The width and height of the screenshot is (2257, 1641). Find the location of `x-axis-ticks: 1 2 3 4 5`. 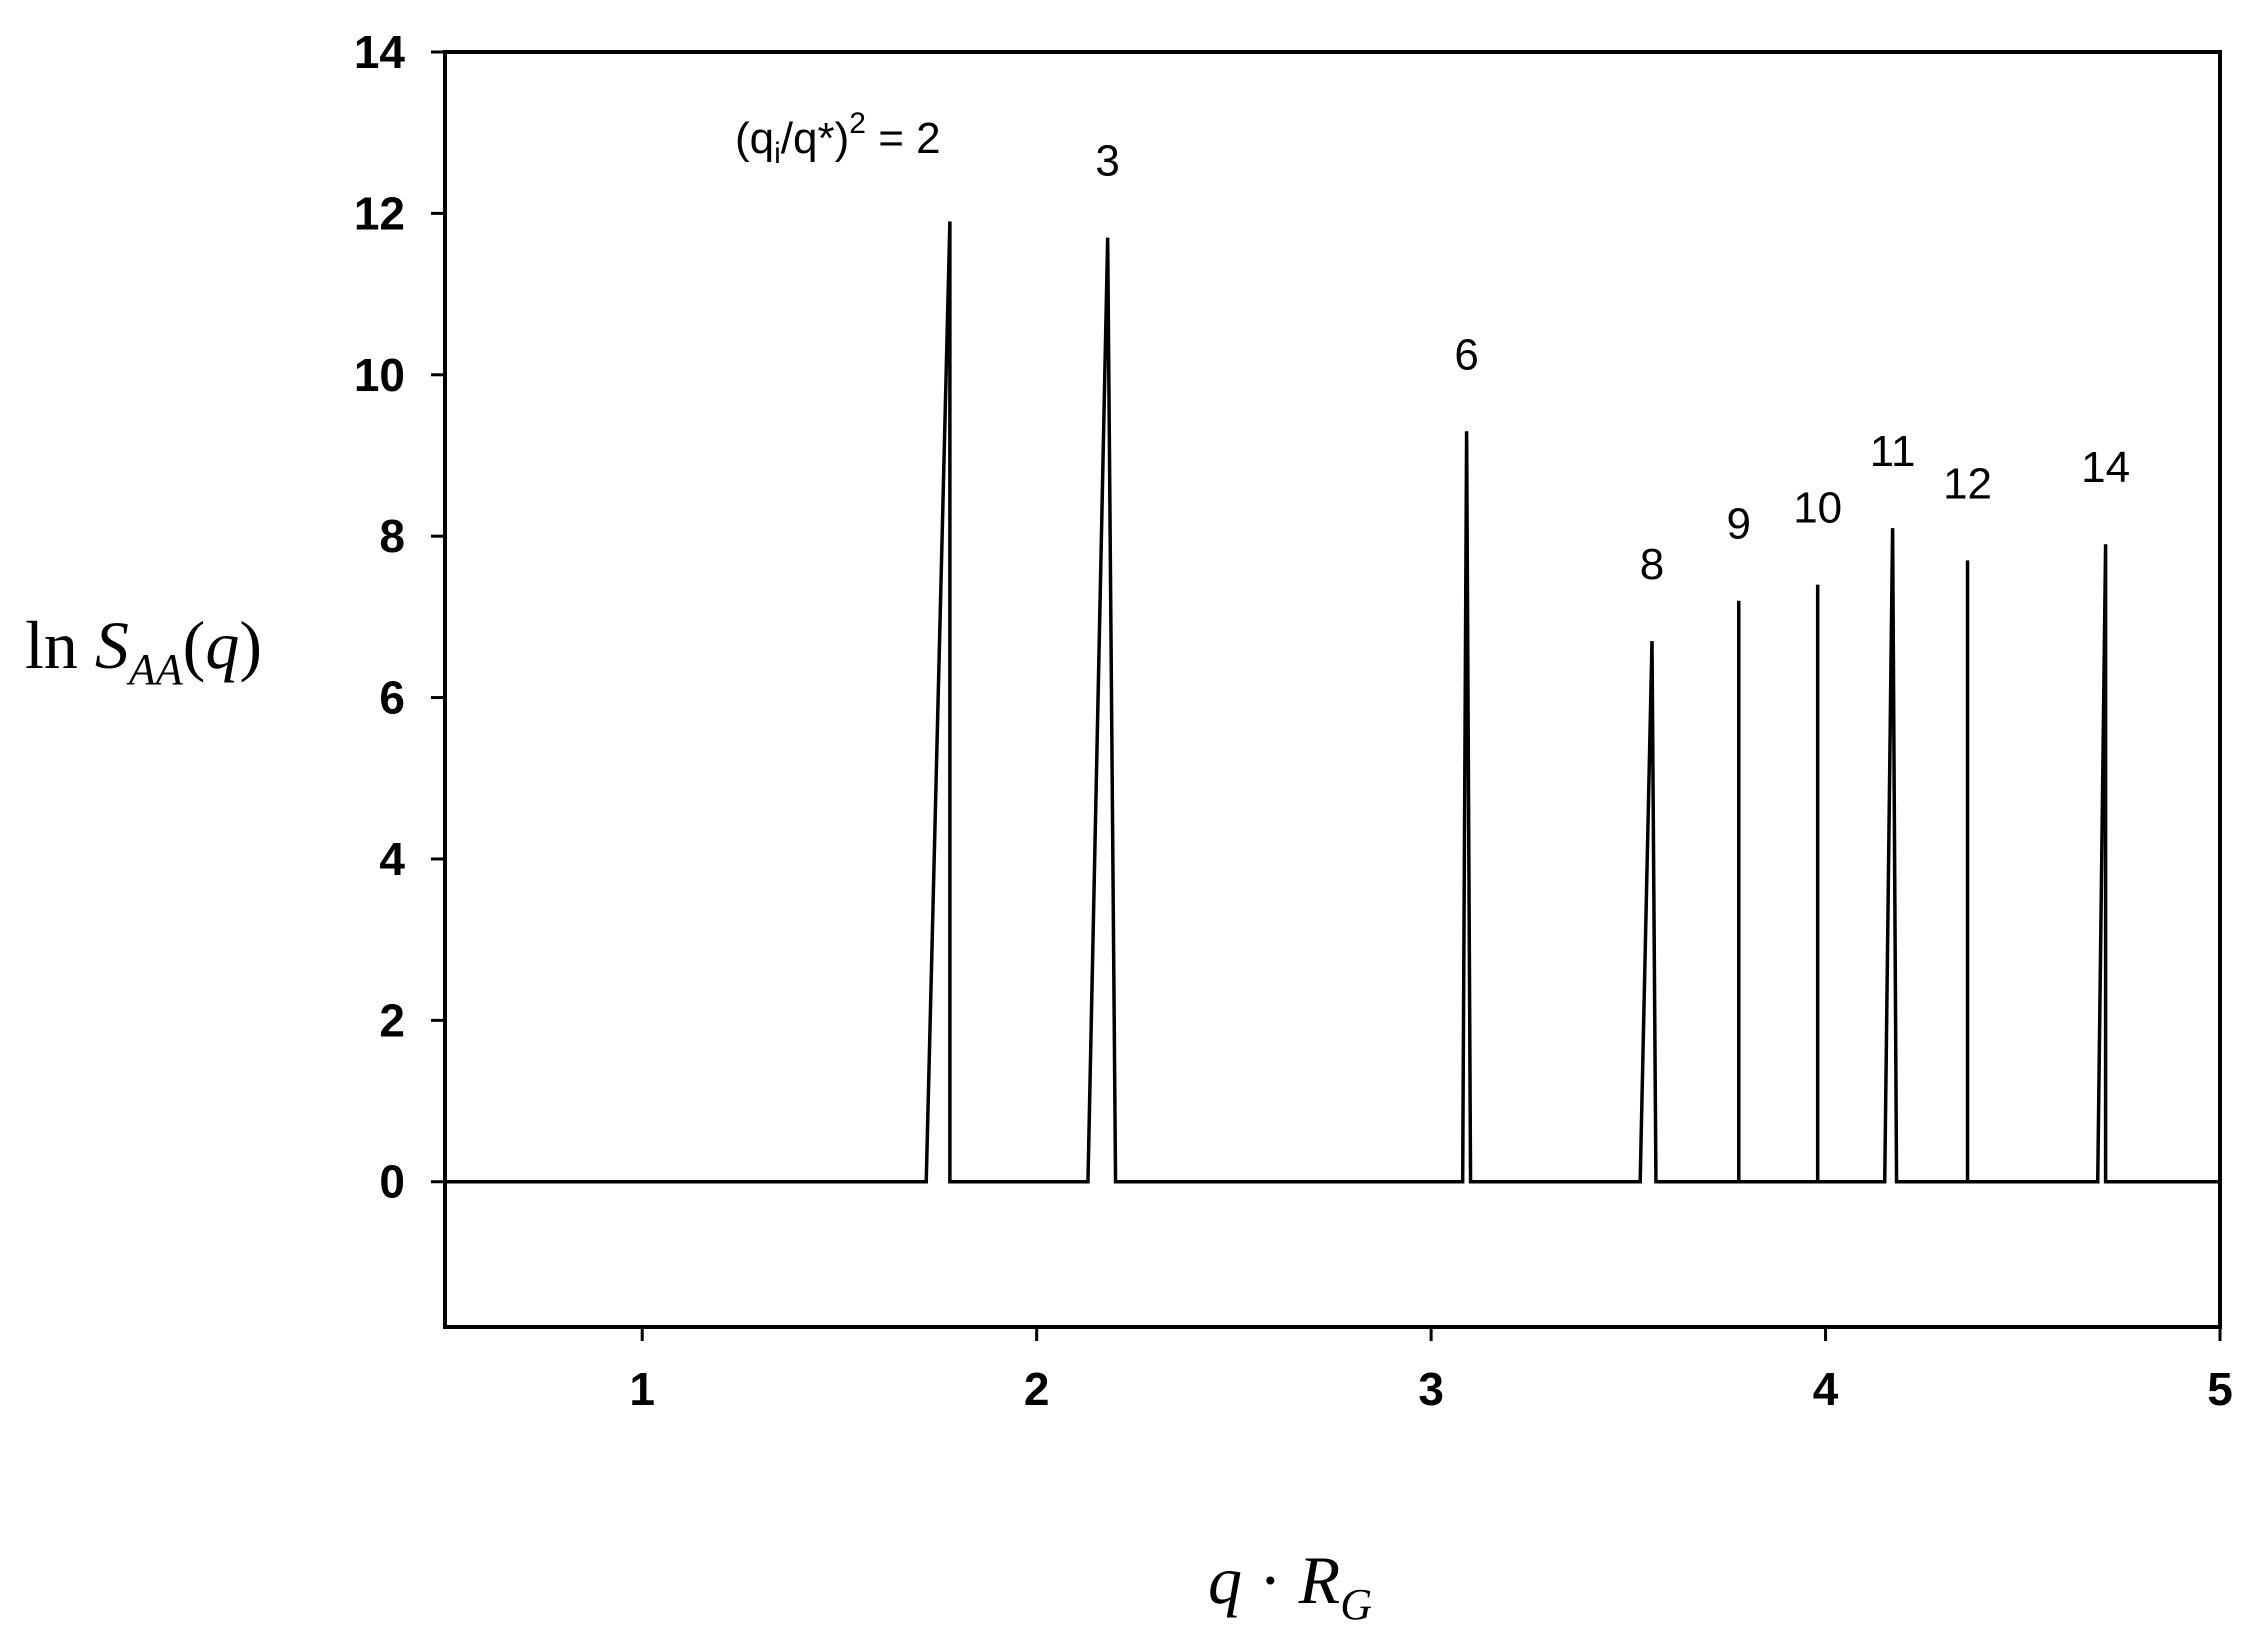

x-axis-ticks: 1 2 3 4 5 is located at coordinates (1431, 1371).